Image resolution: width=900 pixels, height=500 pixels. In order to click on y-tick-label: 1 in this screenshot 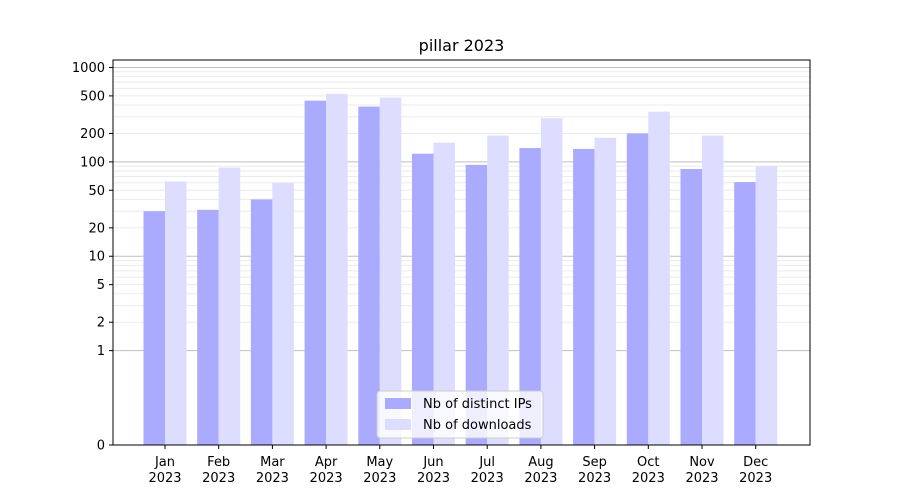, I will do `click(101, 351)`.